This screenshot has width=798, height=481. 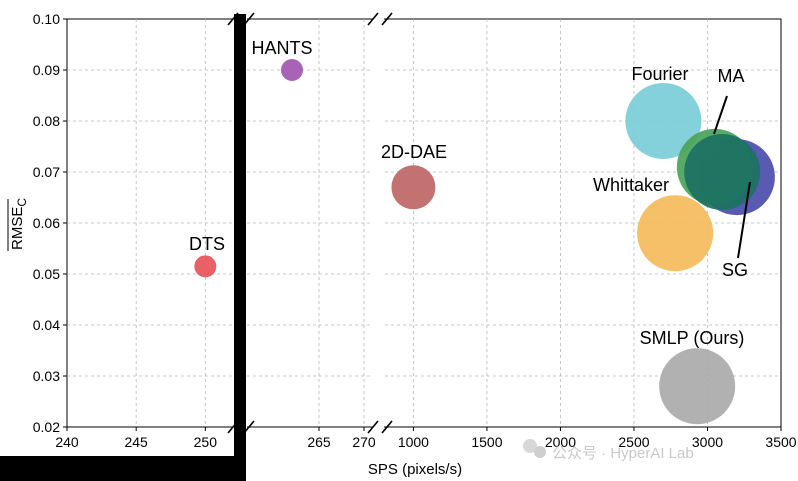 I want to click on point-fourier, so click(x=663, y=121).